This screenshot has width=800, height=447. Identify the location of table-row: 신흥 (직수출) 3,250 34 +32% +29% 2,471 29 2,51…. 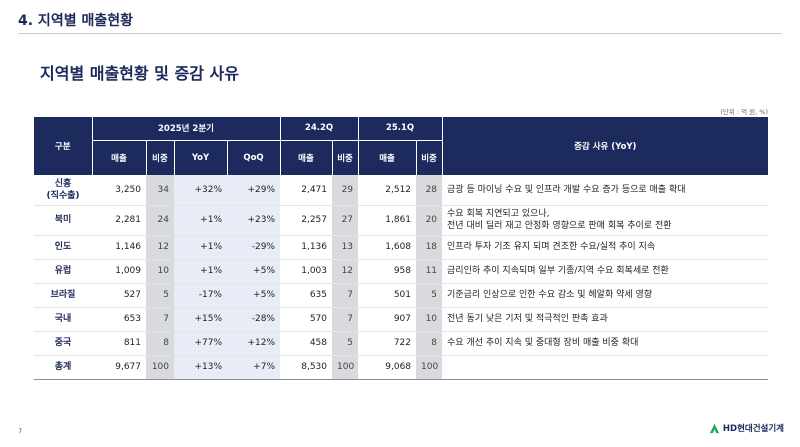
(401, 190).